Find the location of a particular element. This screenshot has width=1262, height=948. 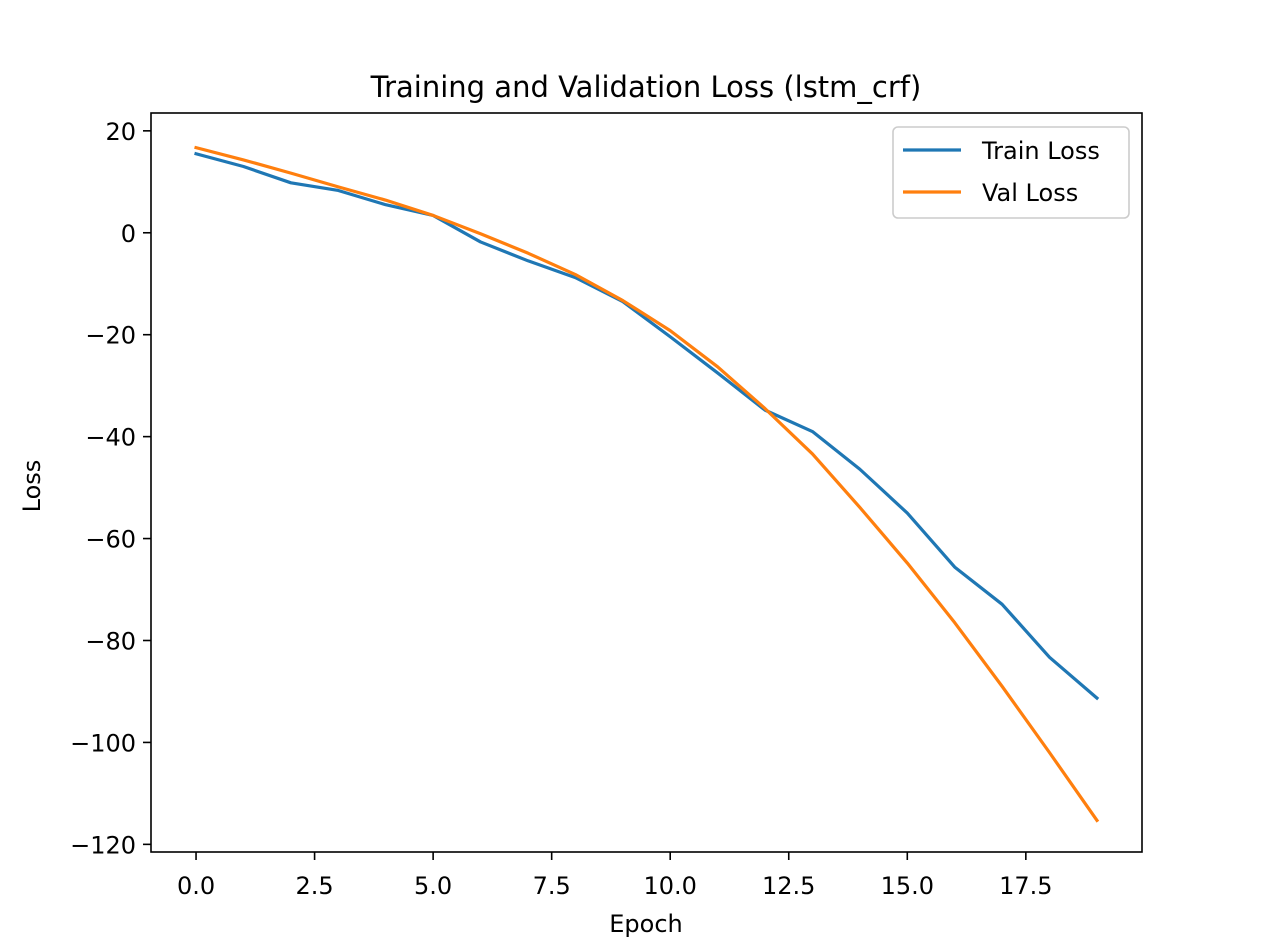

y-tick-label: −120 is located at coordinates (103, 845).